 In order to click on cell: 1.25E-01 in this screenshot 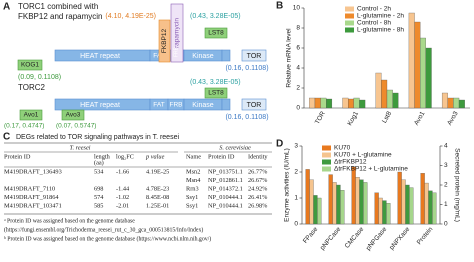, I will do `click(157, 205)`.